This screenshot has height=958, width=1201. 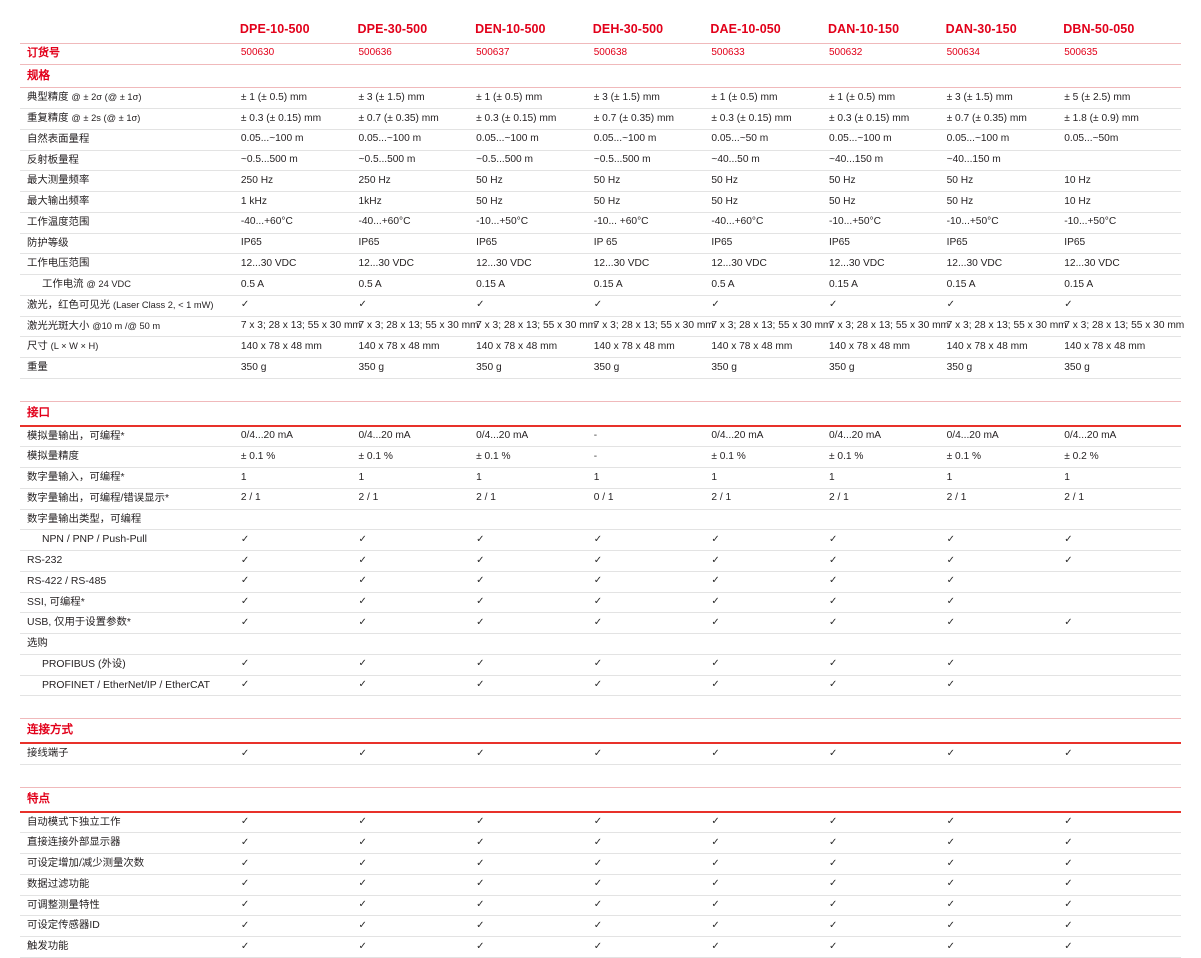 I want to click on row-label: 尺寸, so click(x=37, y=347).